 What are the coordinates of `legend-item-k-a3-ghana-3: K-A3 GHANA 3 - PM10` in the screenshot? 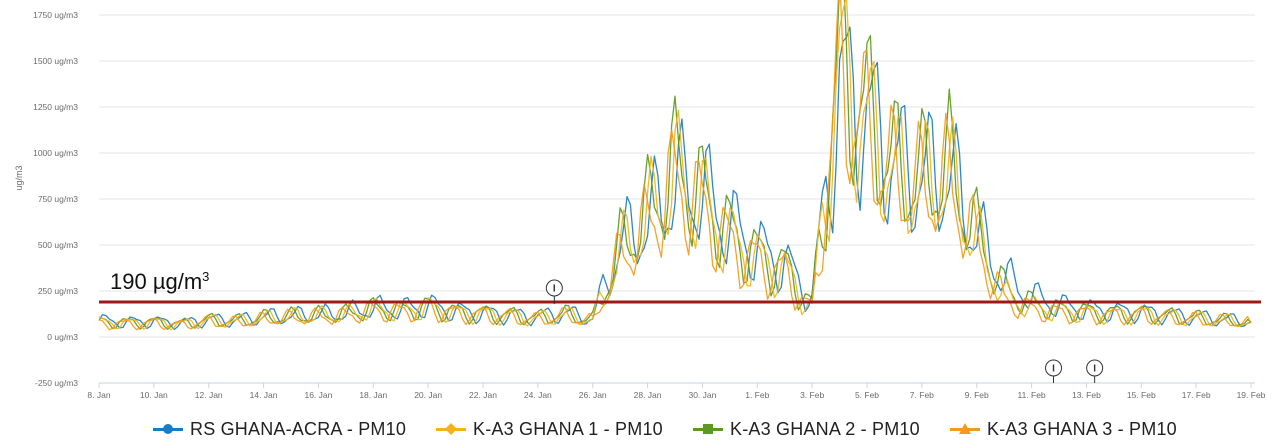 It's located at (1063, 429).